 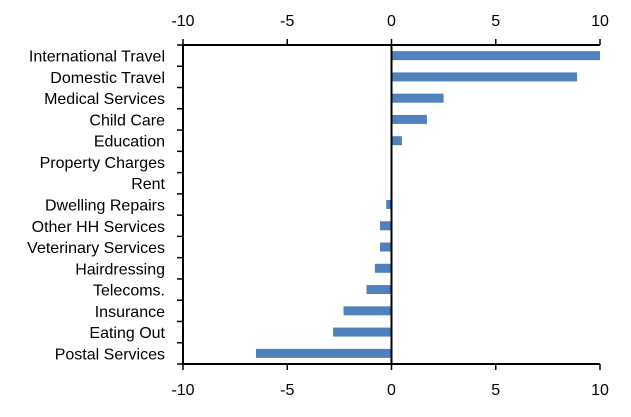 I want to click on category-label: Eating Out, so click(x=127, y=333).